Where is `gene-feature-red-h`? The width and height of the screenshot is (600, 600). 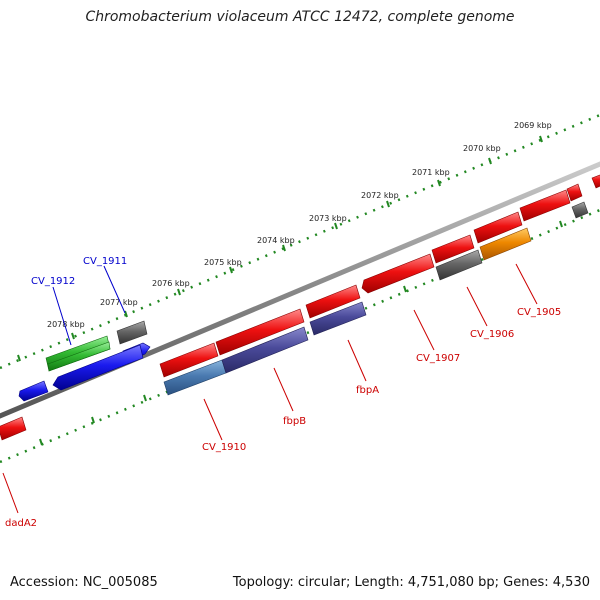 gene-feature-red-h is located at coordinates (574, 192).